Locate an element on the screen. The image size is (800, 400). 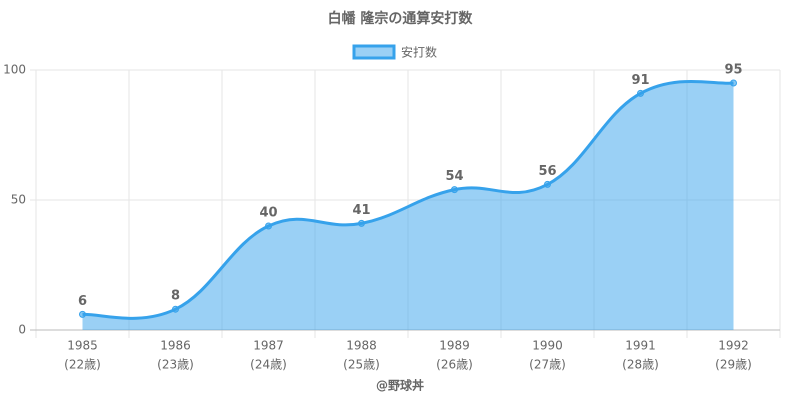
x-tick-label: (26歳) is located at coordinates (454, 365).